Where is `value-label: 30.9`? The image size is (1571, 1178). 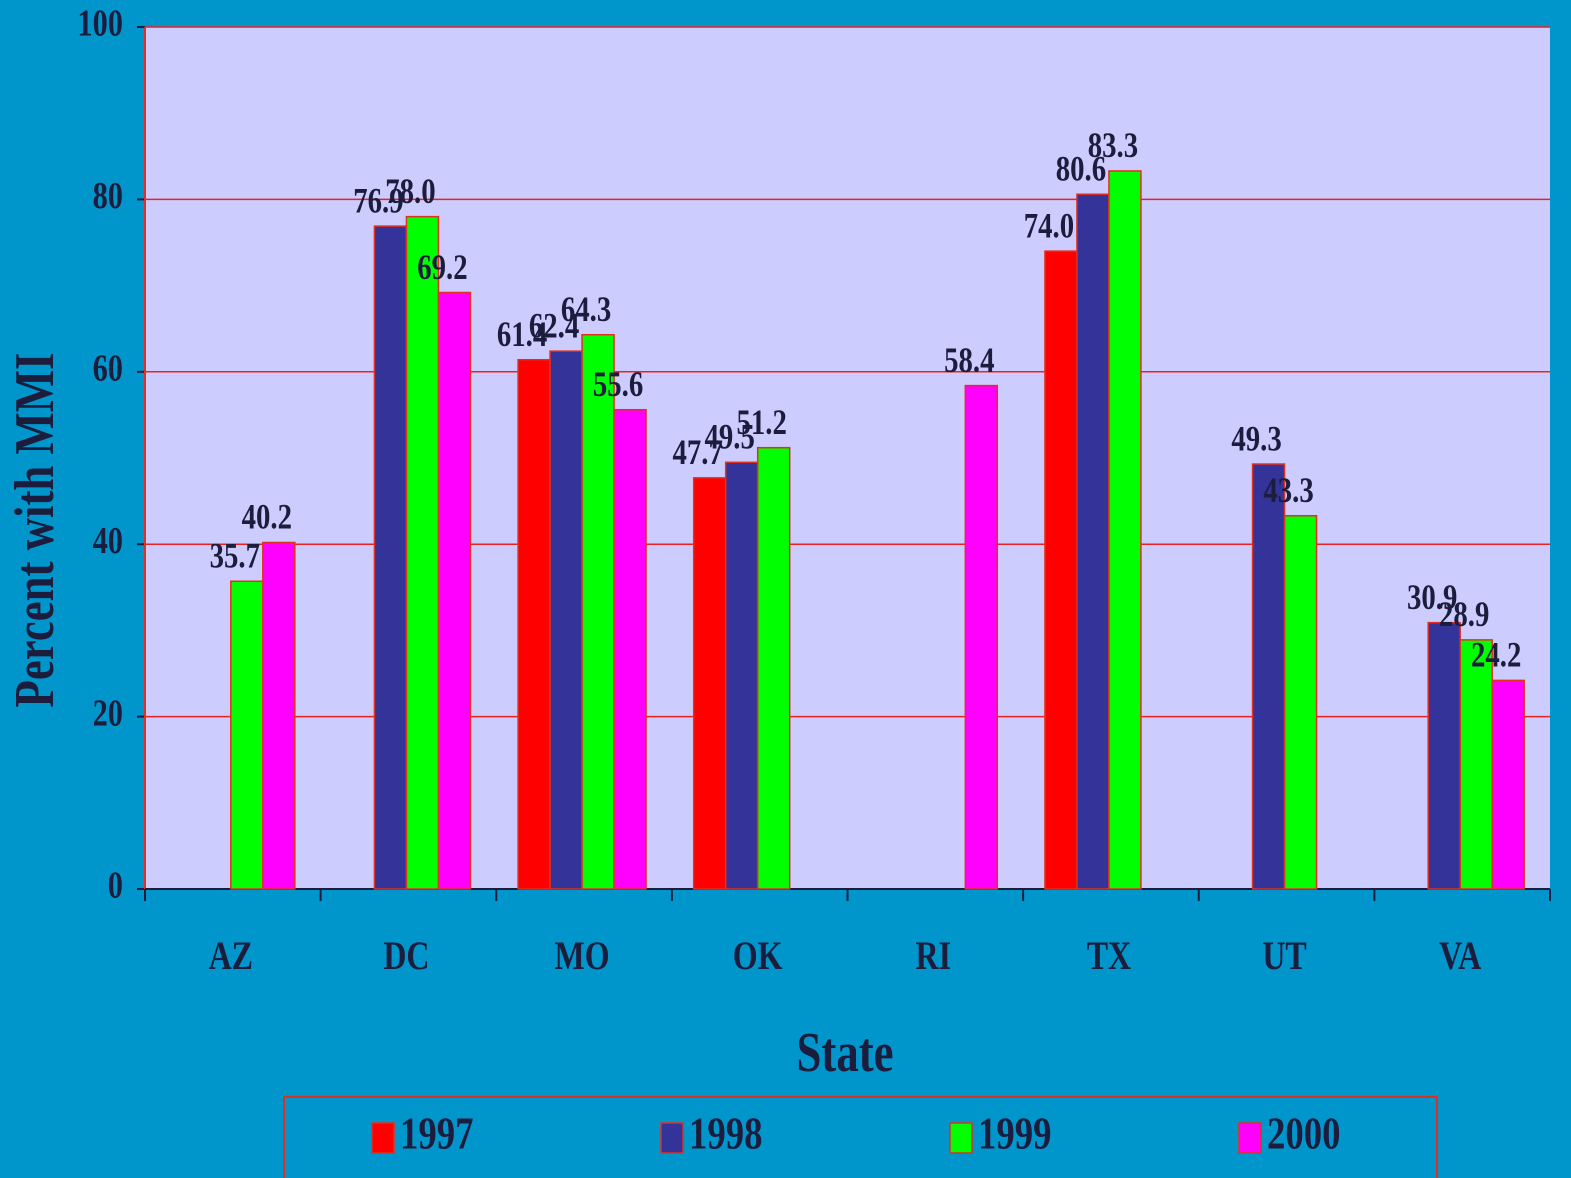 value-label: 30.9 is located at coordinates (1432, 598).